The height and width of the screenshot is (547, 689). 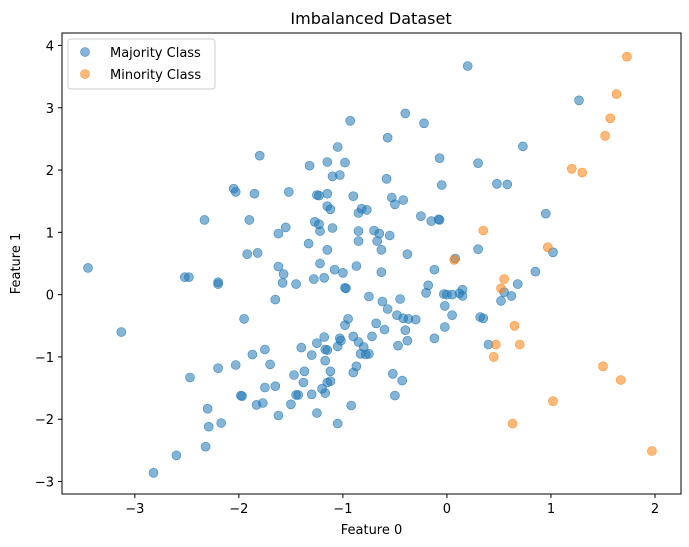 What do you see at coordinates (48, 265) in the screenshot?
I see `y-axis-ticks: −3 −2 −1 0 1 2 3 4` at bounding box center [48, 265].